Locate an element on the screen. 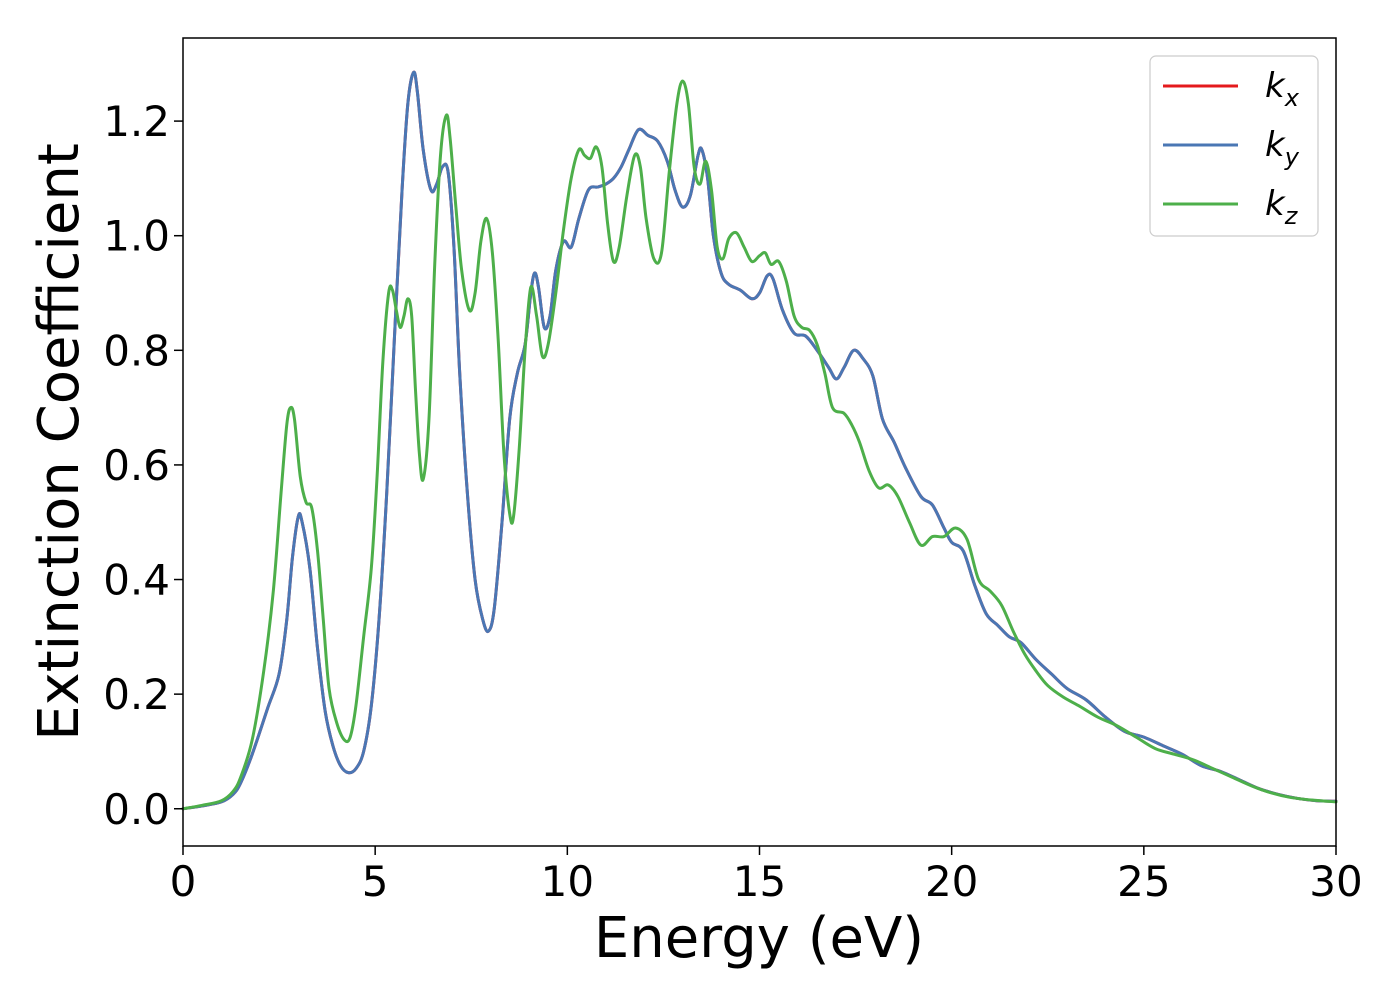  y-tick-label: 0.0 is located at coordinates (136, 809).